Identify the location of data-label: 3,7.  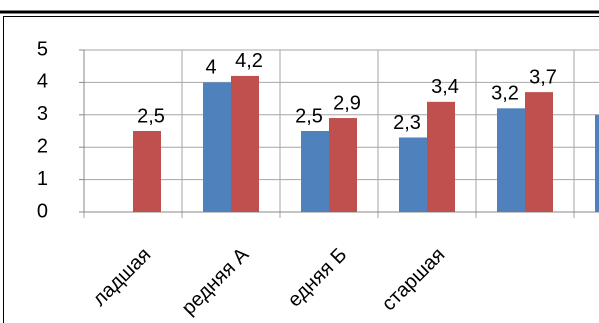
(543, 77).